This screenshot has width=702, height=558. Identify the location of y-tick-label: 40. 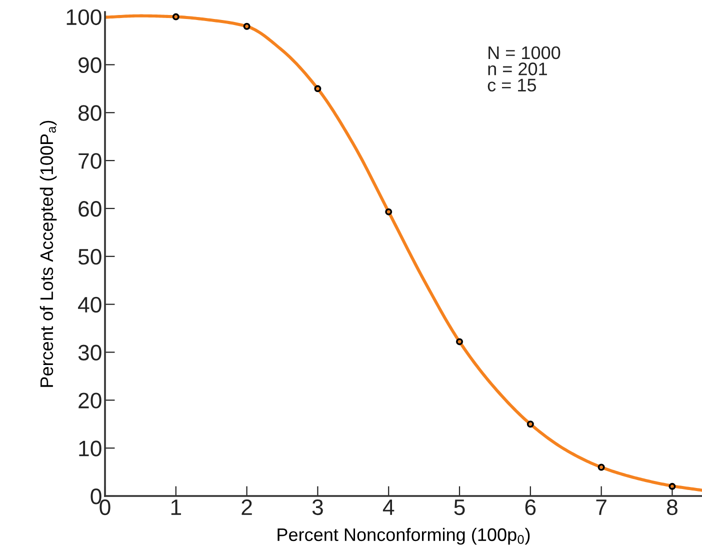
(90, 304).